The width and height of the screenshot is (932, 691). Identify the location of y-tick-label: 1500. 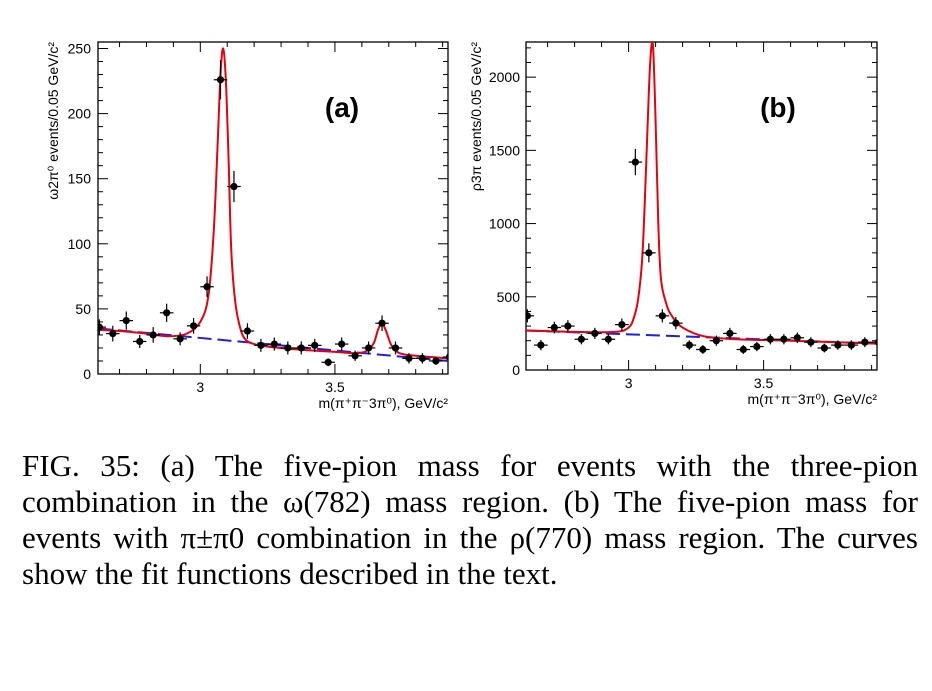
(504, 150).